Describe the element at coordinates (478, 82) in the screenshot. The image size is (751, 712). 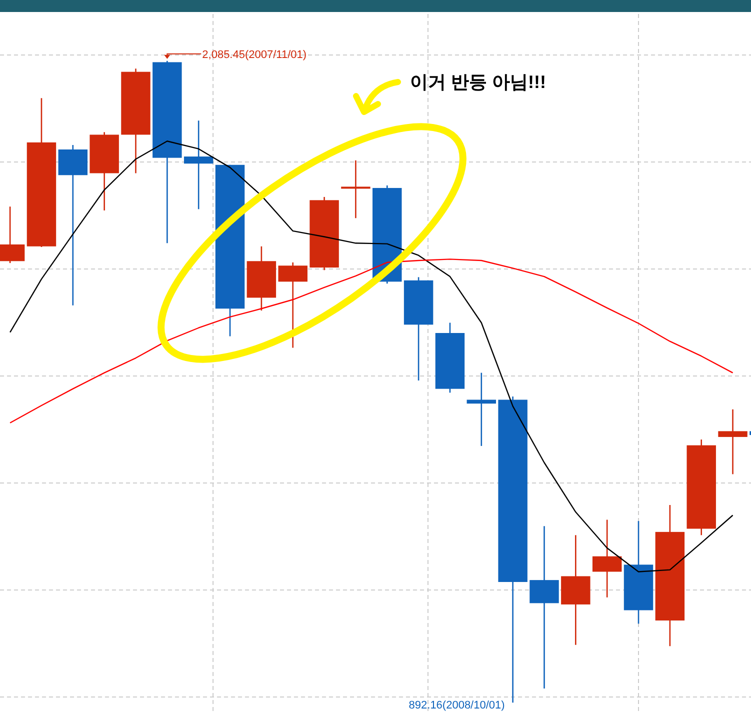
I see `annotation: 이거 반등 아님!!!` at that location.